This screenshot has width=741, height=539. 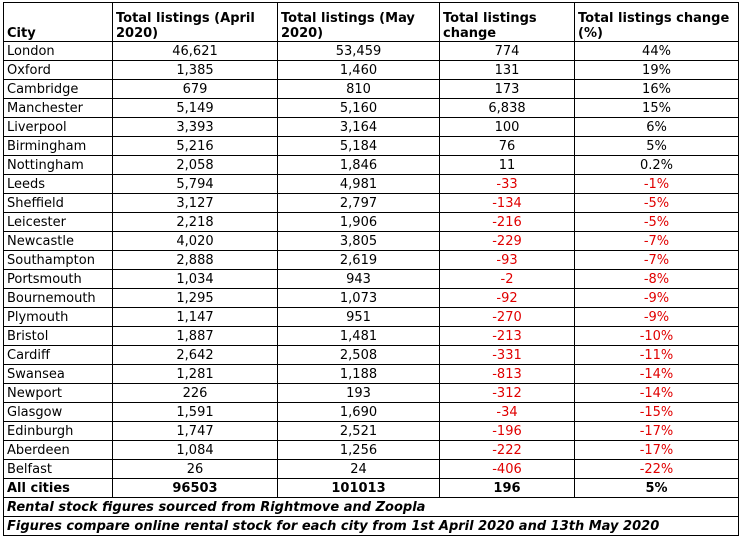 I want to click on table-row: Portsmouth 1,034 943 -2 -8%, so click(x=371, y=279).